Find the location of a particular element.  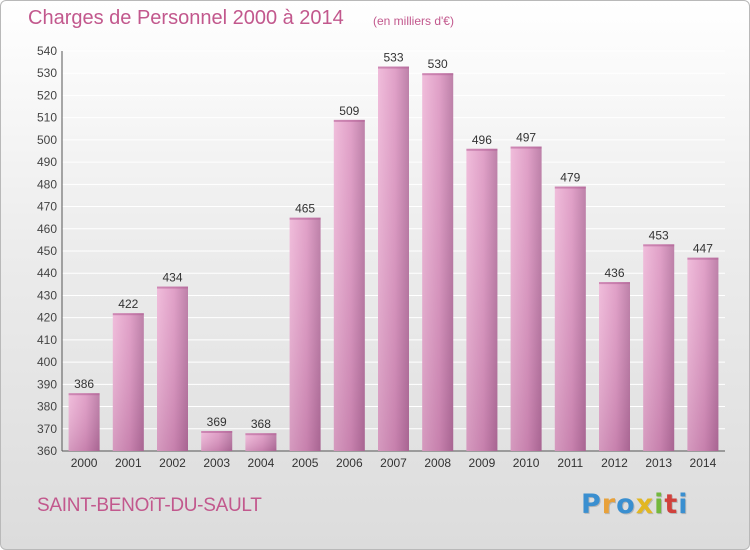

y-tick-label: 480 is located at coordinates (47, 184).